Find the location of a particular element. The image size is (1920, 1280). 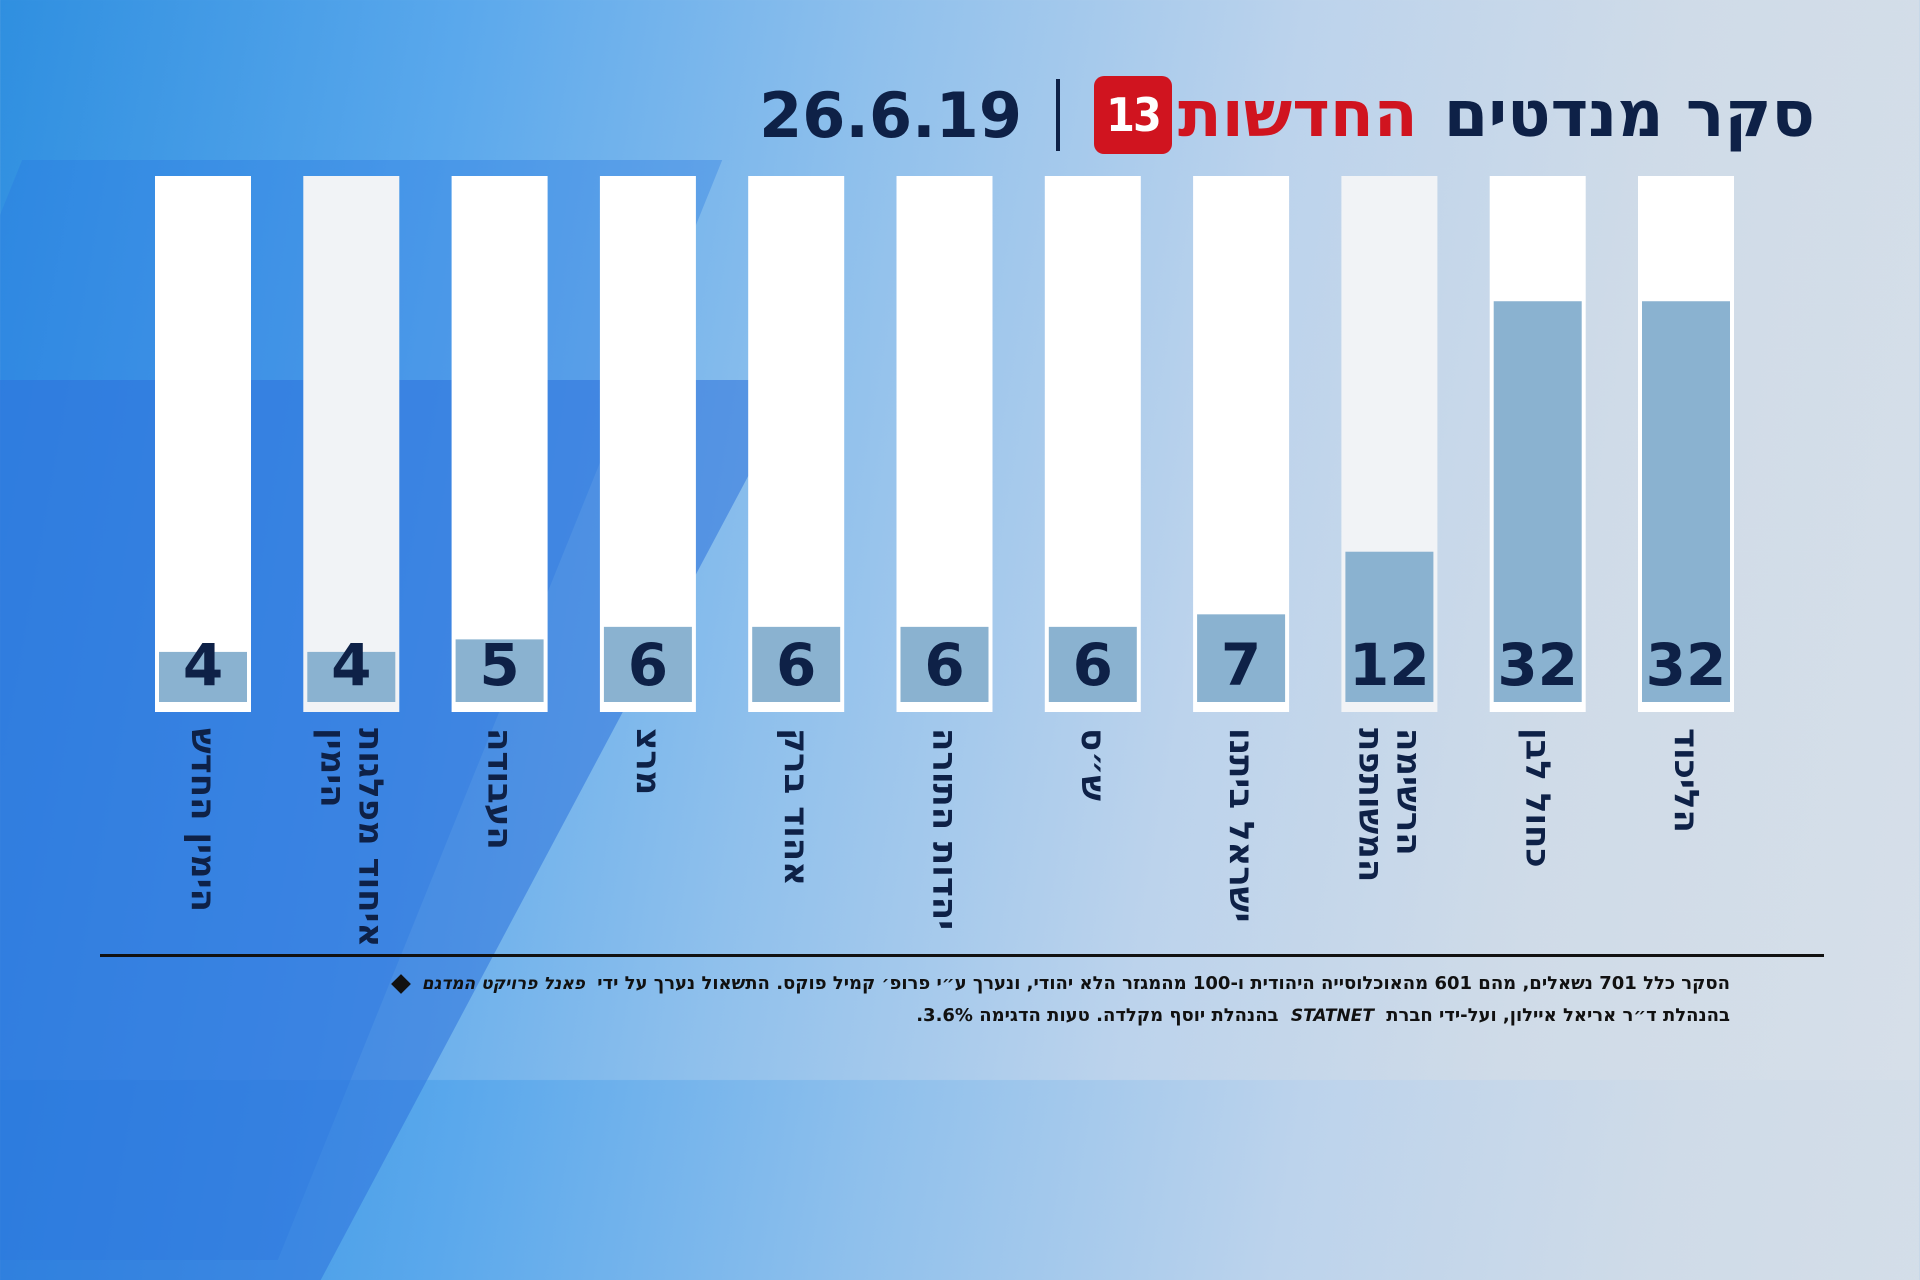

category-label: איחוד מפלגות הימין is located at coordinates (351, 838).